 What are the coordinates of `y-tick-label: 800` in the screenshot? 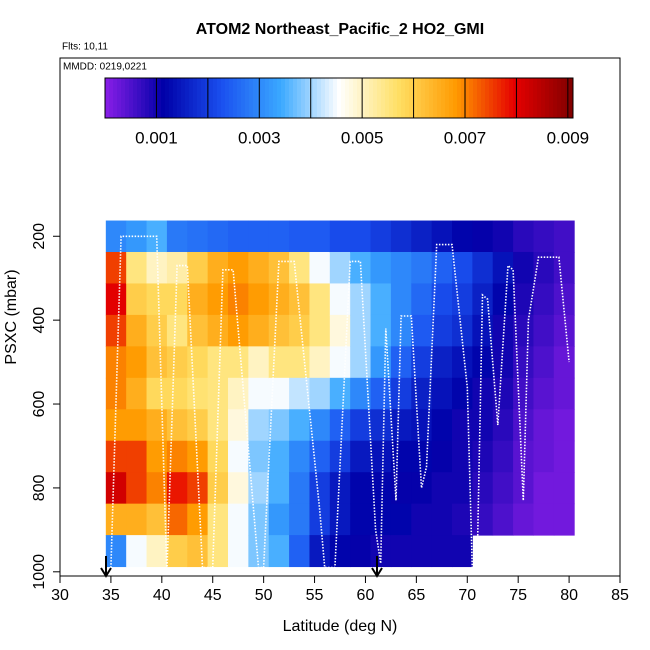 It's located at (39, 487).